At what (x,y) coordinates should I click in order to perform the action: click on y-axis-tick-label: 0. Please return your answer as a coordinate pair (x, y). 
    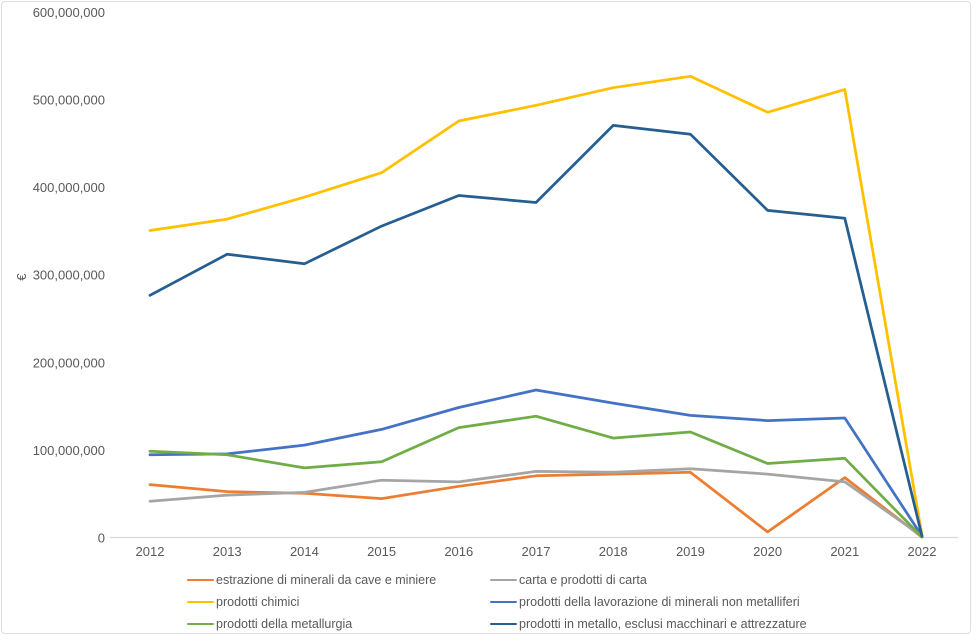
    Looking at the image, I should click on (101, 538).